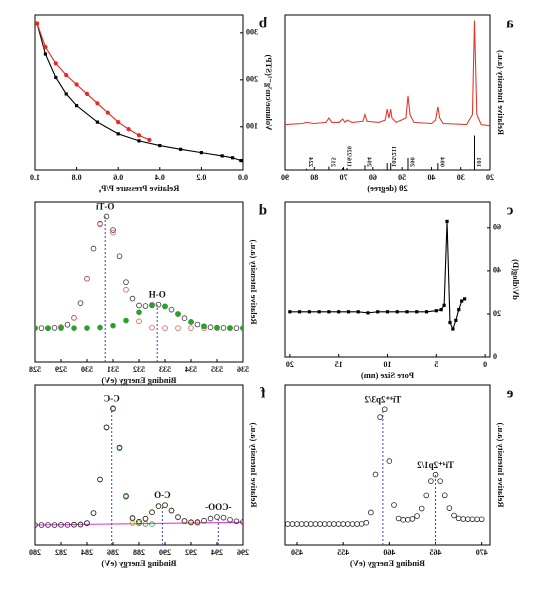  What do you see at coordinates (344, 177) in the screenshot?
I see `x-tick-label: 70` at bounding box center [344, 177].